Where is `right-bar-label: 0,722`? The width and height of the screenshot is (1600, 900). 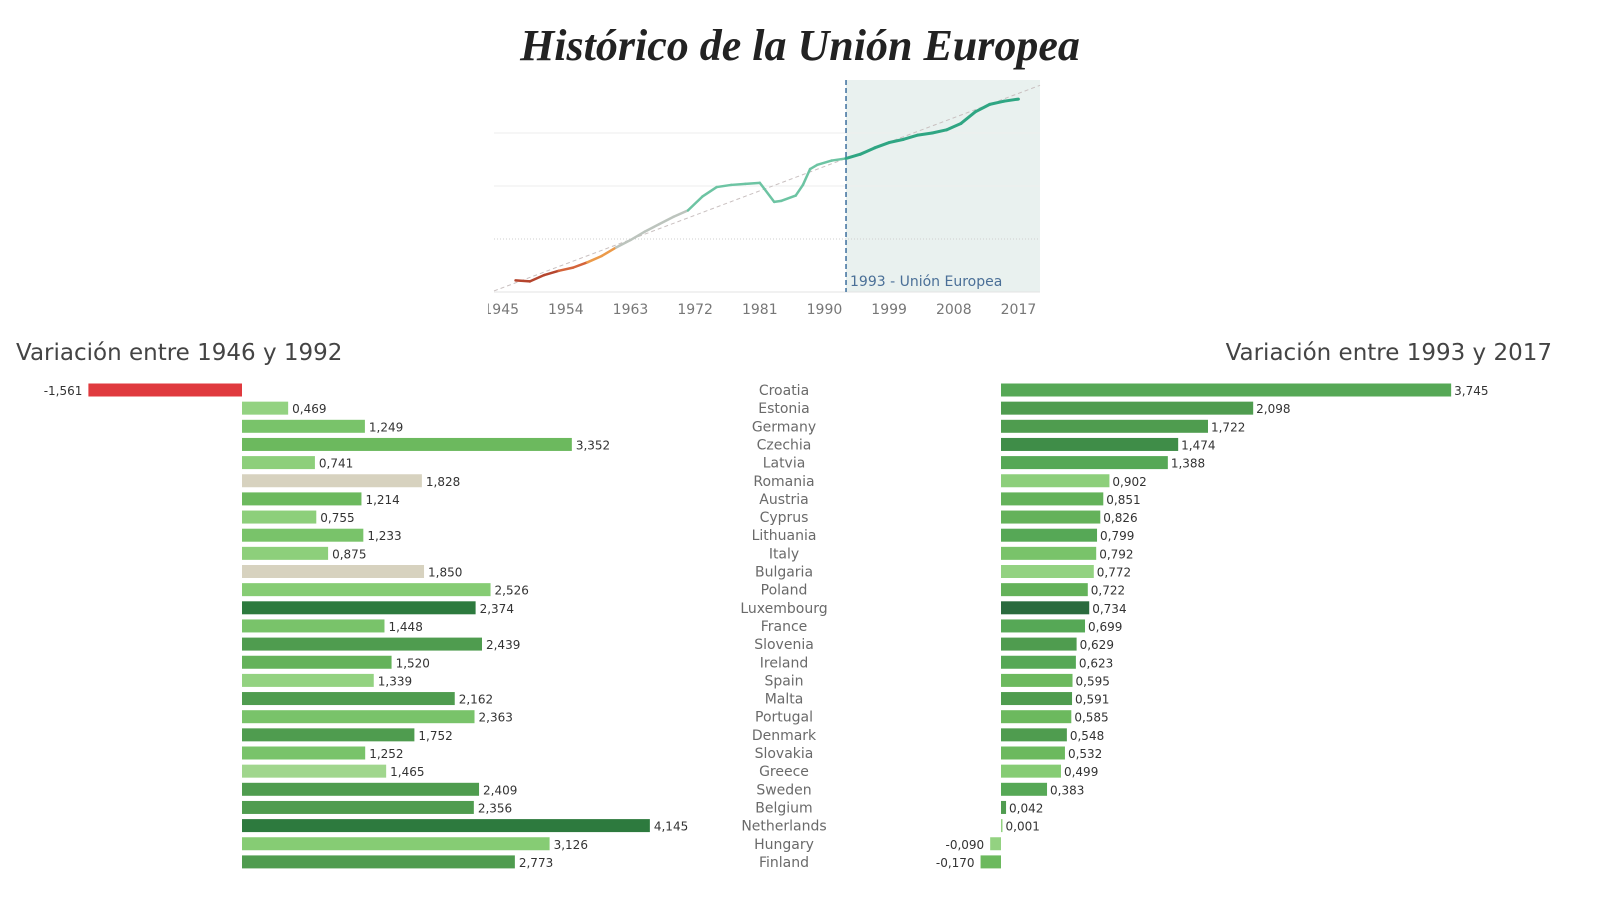 right-bar-label: 0,722 is located at coordinates (1108, 591).